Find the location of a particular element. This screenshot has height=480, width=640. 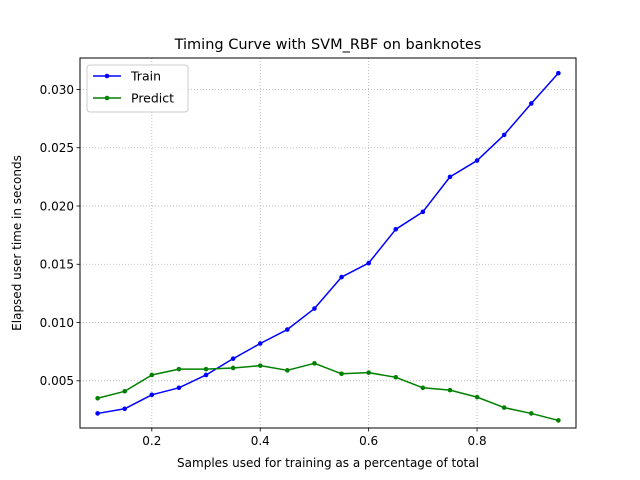

y-tick-label: 0.005 is located at coordinates (57, 381).